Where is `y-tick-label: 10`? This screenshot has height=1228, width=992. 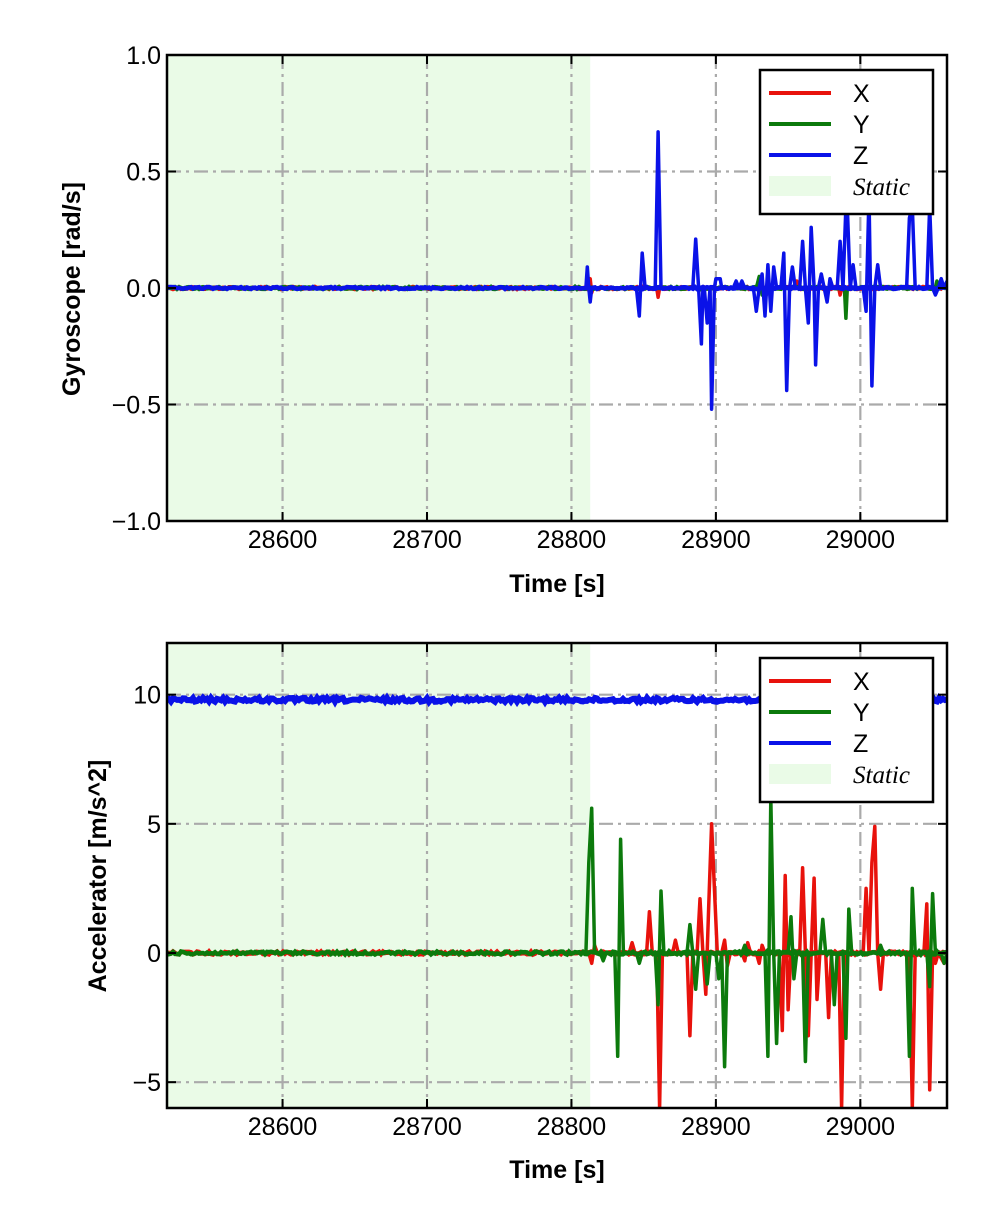
y-tick-label: 10 is located at coordinates (147, 696).